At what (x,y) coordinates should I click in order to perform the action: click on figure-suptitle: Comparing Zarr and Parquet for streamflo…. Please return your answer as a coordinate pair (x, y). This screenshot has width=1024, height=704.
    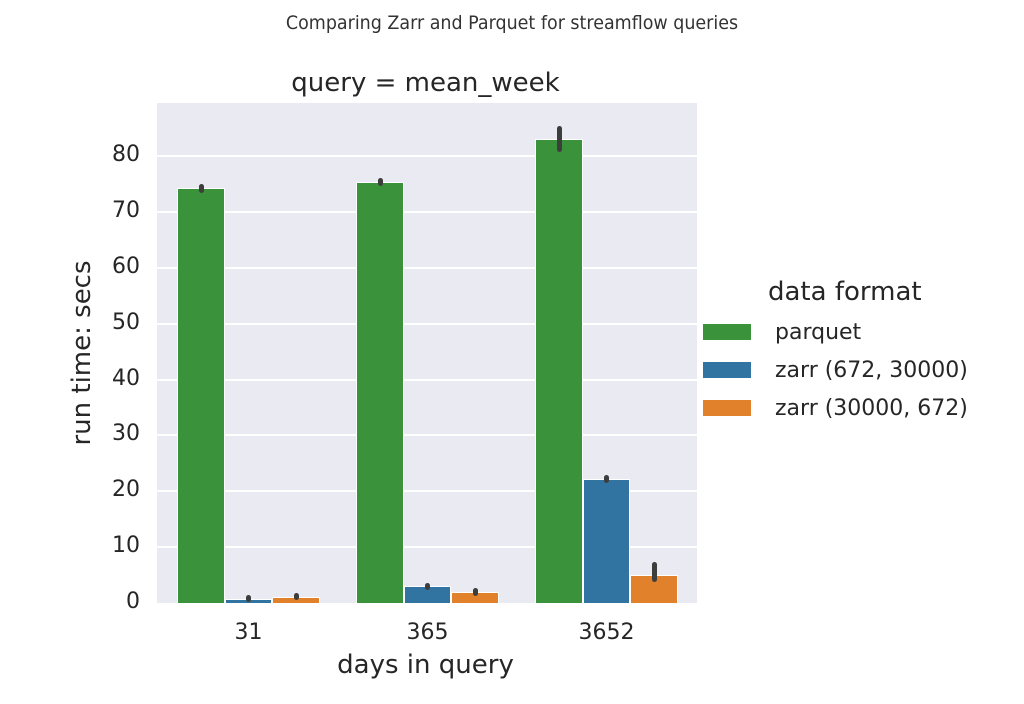
    Looking at the image, I should click on (512, 23).